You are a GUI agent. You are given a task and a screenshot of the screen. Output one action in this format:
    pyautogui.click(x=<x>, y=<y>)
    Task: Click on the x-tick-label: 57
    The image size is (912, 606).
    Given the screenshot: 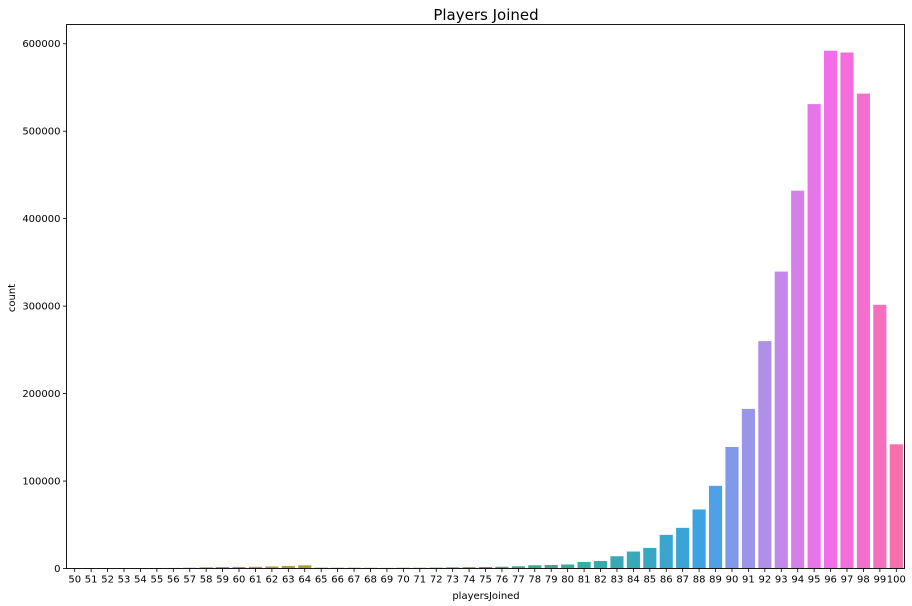 What is the action you would take?
    pyautogui.click(x=189, y=580)
    